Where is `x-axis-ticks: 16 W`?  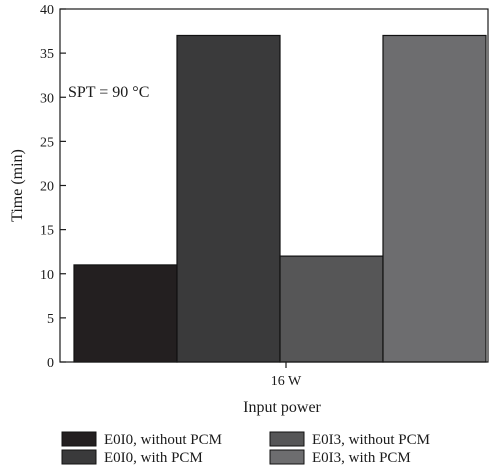 x-axis-ticks: 16 W is located at coordinates (286, 375).